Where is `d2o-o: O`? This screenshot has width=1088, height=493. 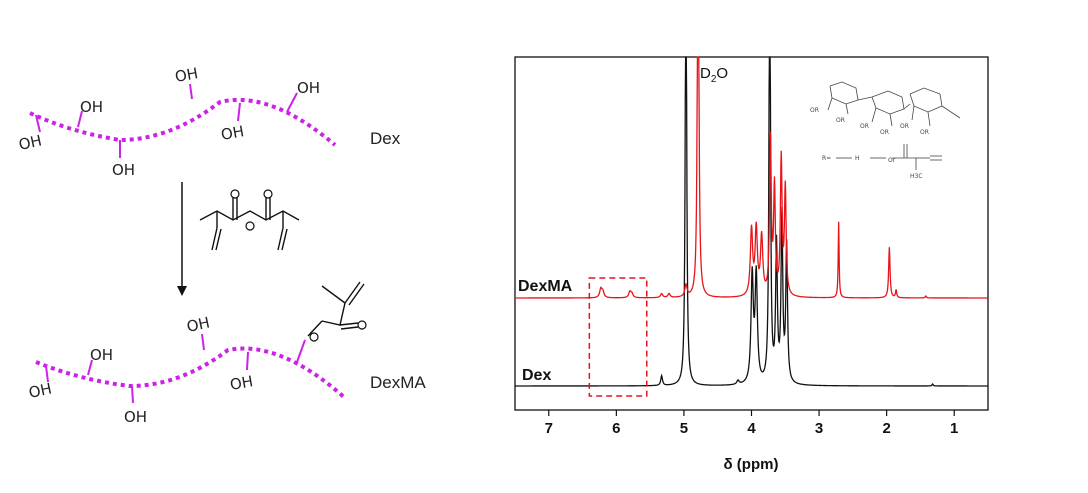 d2o-o: O is located at coordinates (722, 73).